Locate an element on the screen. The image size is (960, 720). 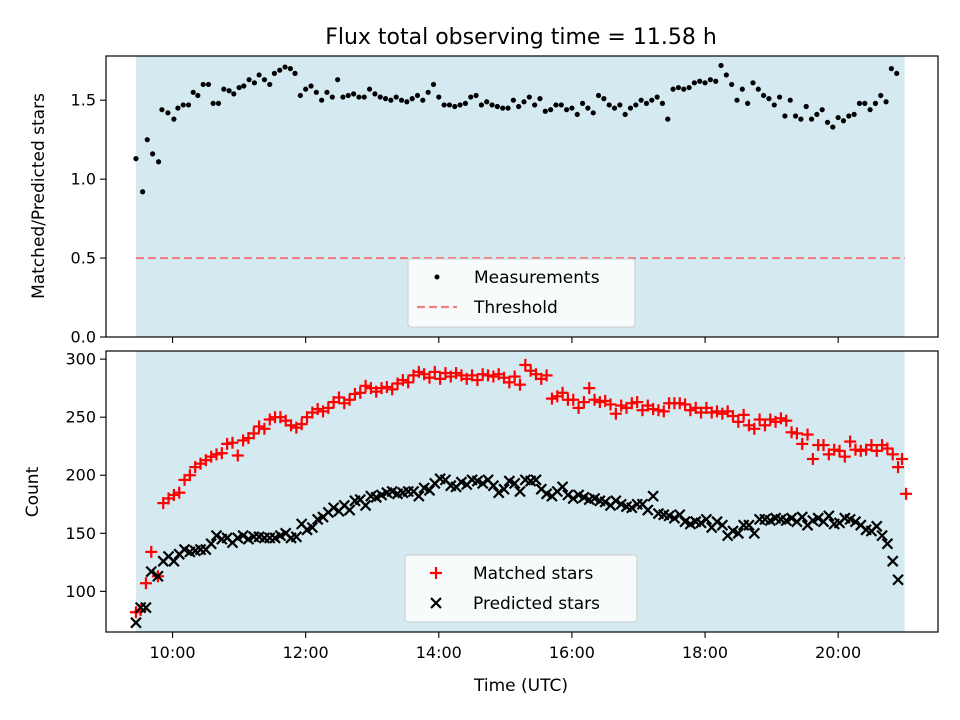
chart-title: Flux total observing time = 11.58 h is located at coordinates (521, 37).